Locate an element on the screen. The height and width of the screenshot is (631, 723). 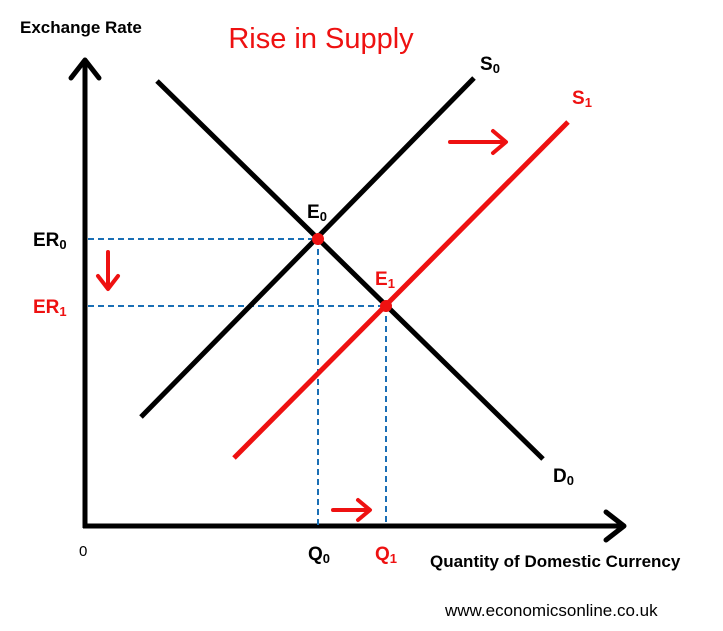
quantity-arrow-right-icon is located at coordinates (351, 510).